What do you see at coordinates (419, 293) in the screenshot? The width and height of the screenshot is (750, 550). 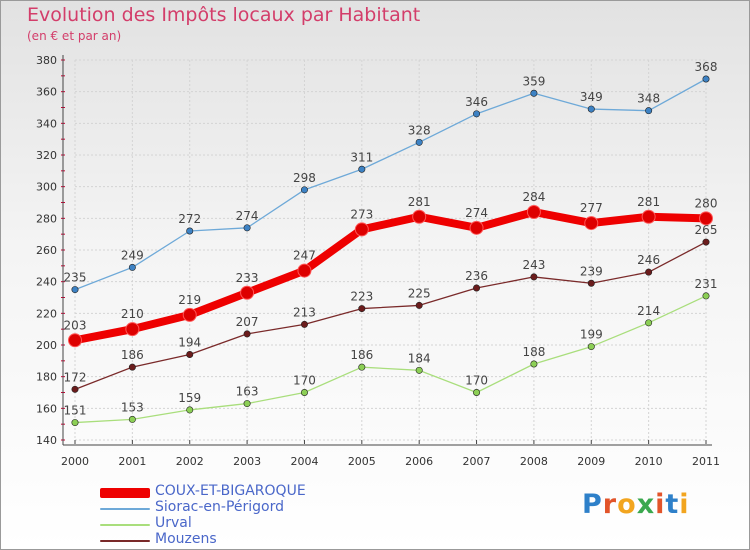 I see `data-label-mouzens: 225` at bounding box center [419, 293].